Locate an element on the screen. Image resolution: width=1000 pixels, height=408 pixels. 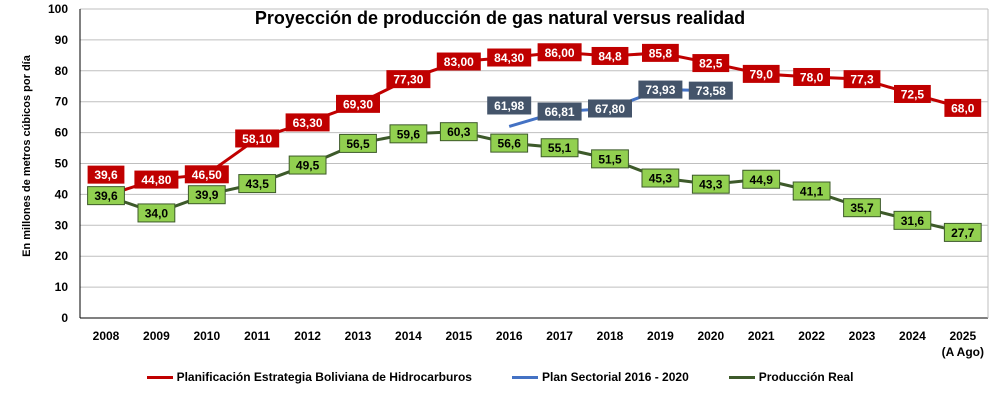
data-label-text: 83,00 is located at coordinates (459, 62).